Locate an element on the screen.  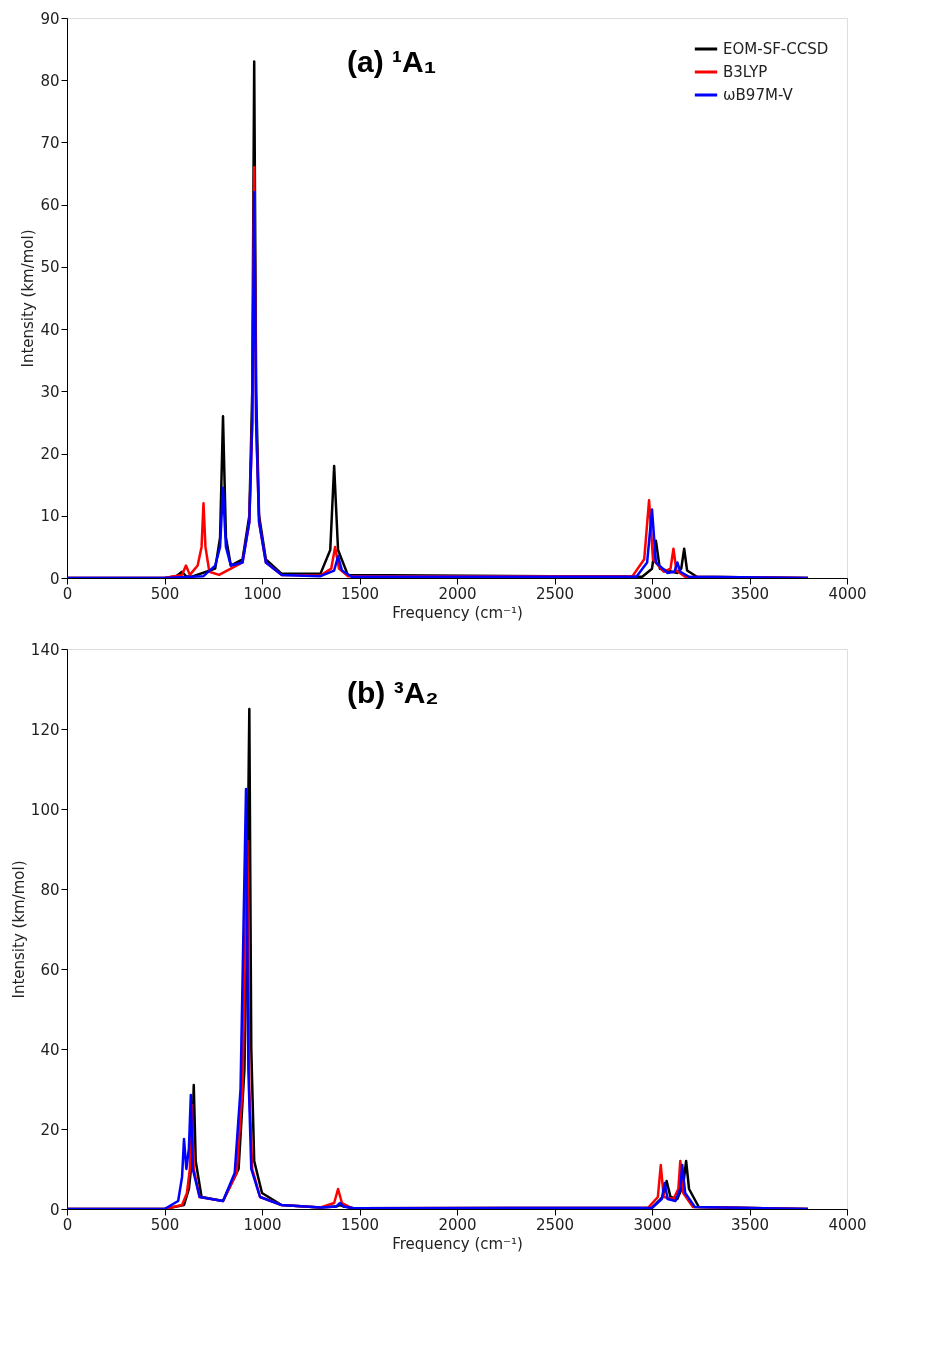
legend-label: ωB97M-V is located at coordinates (758, 95).